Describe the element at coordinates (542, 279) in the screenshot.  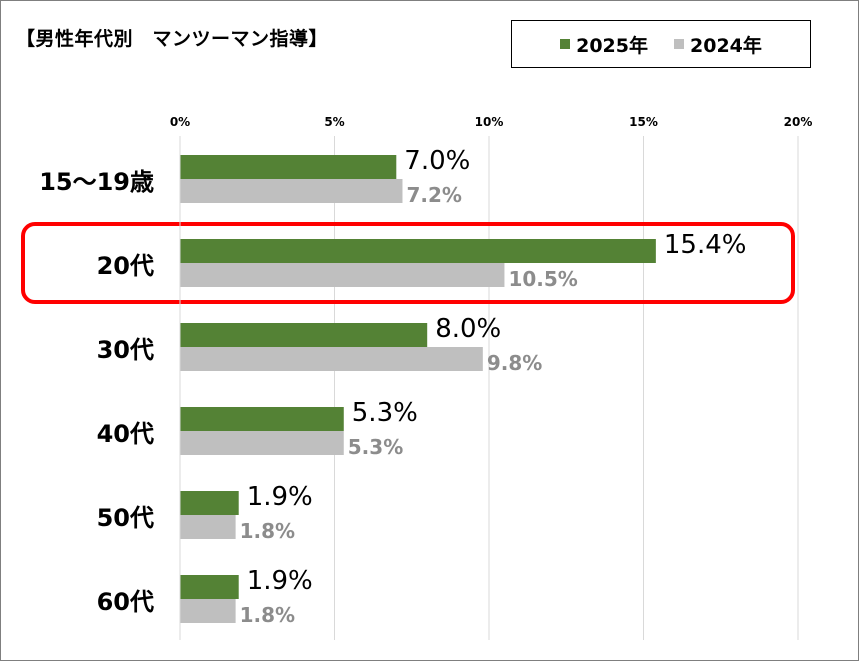
I see `data-label-2024: 10.5%` at that location.